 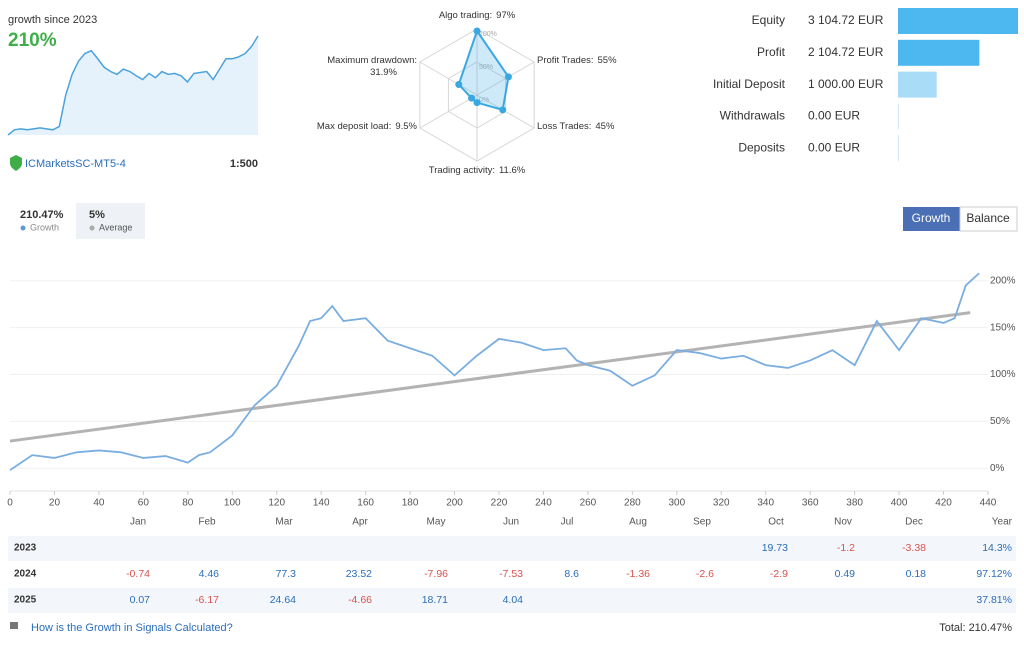 I want to click on radar-category: Algo trading:, so click(x=465, y=15).